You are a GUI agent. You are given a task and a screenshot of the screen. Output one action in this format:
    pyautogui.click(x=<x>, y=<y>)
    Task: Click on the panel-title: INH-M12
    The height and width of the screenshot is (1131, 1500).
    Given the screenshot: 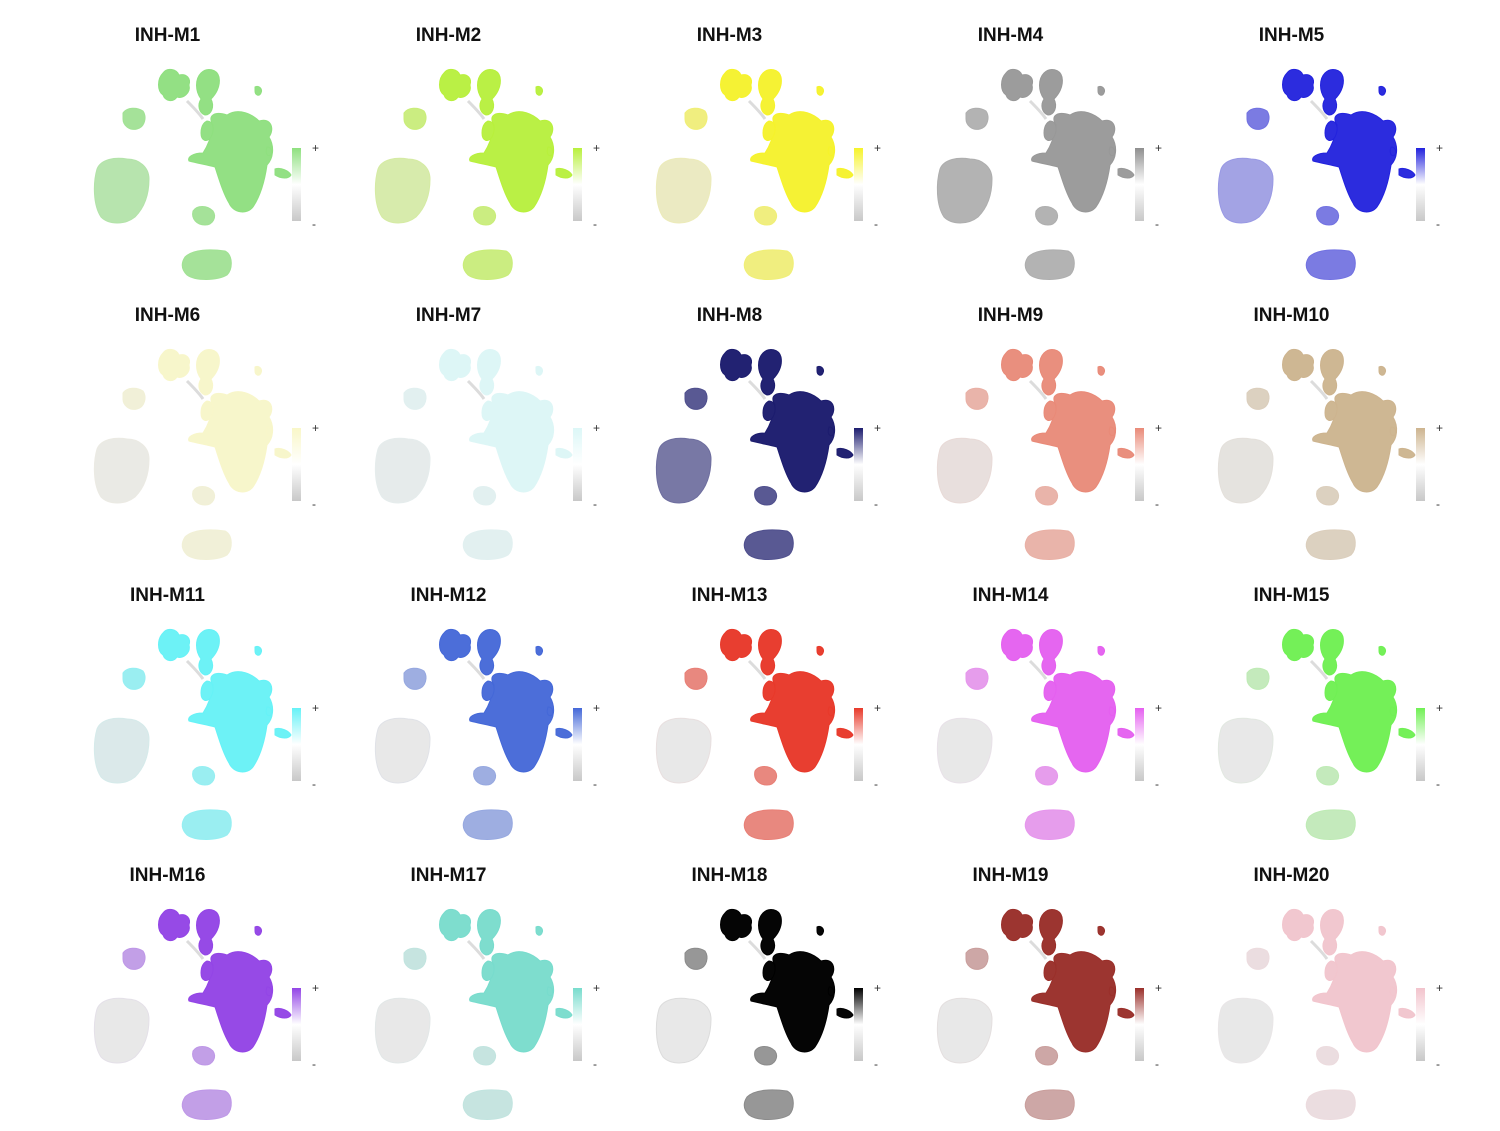 What is the action you would take?
    pyautogui.click(x=448, y=595)
    